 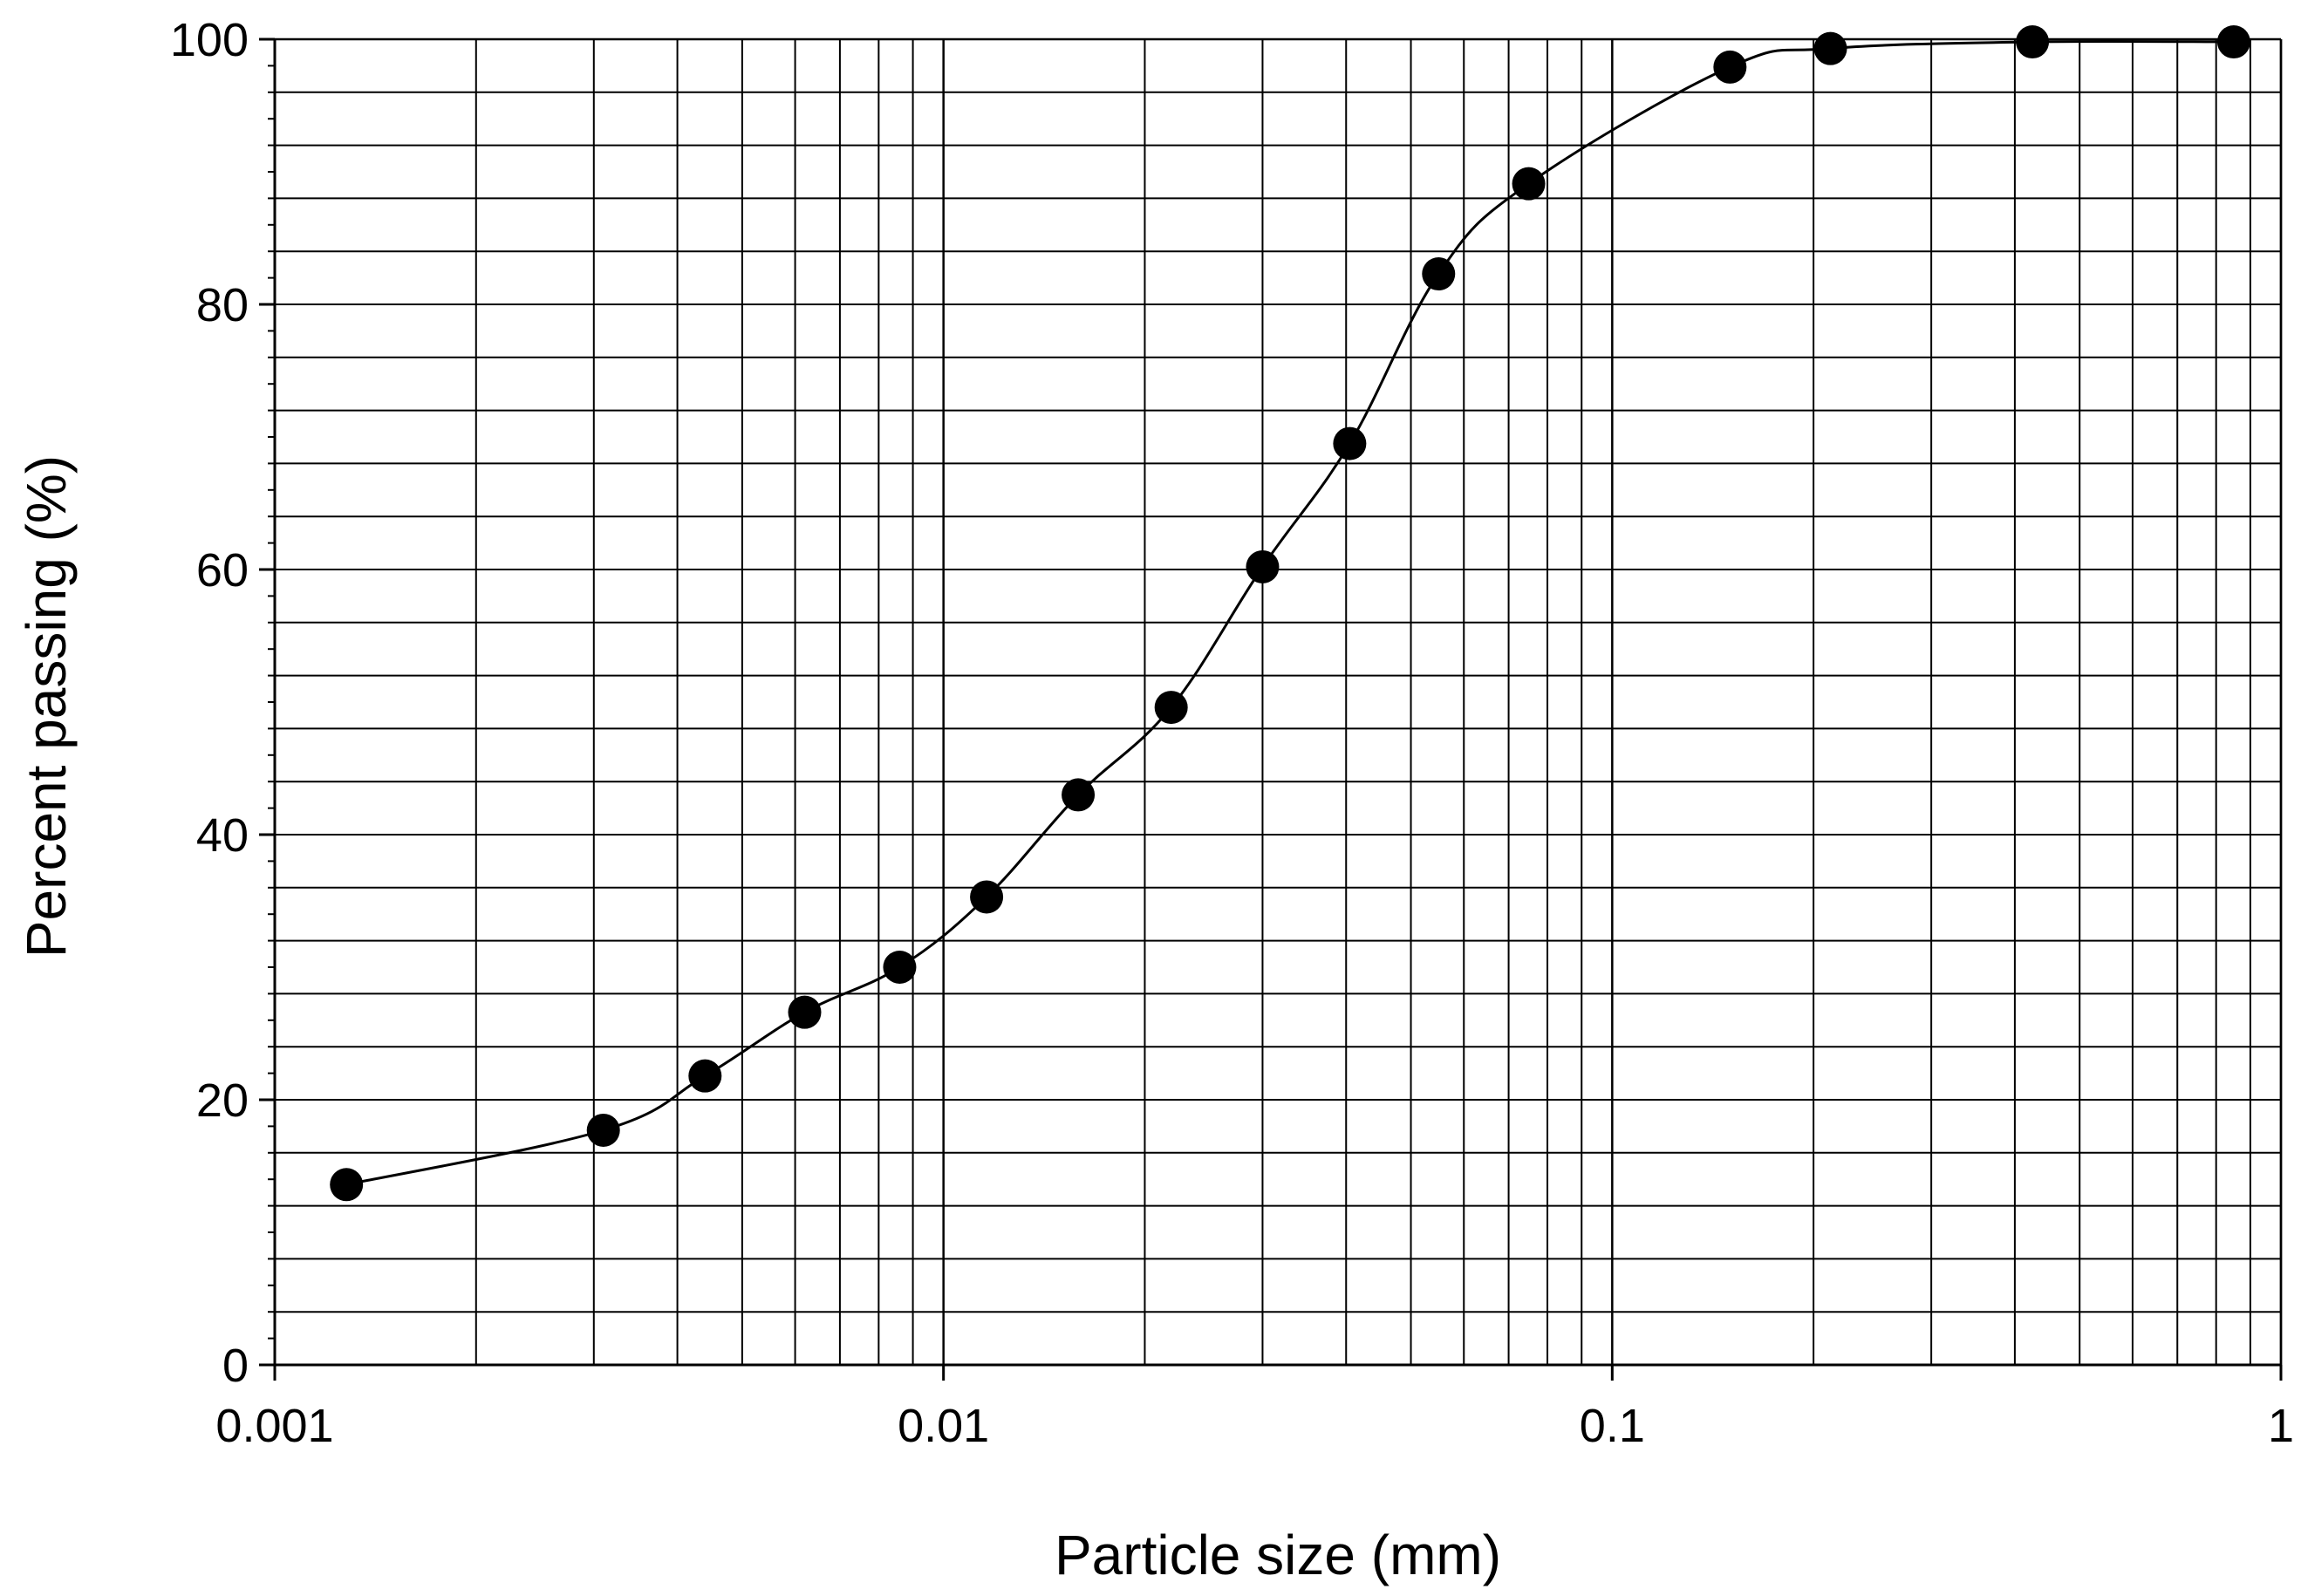 What do you see at coordinates (1612, 1426) in the screenshot?
I see `x-tick-label: 0.1` at bounding box center [1612, 1426].